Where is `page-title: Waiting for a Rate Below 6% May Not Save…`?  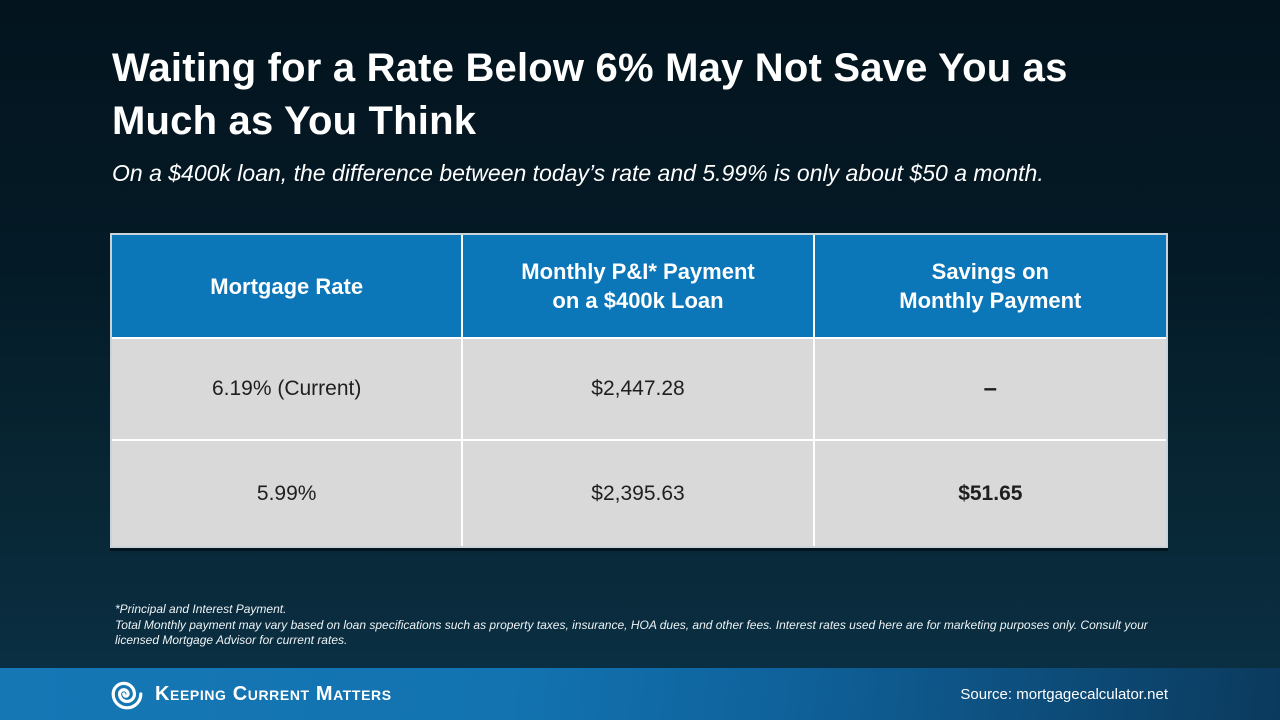 page-title: Waiting for a Rate Below 6% May Not Save… is located at coordinates (590, 95).